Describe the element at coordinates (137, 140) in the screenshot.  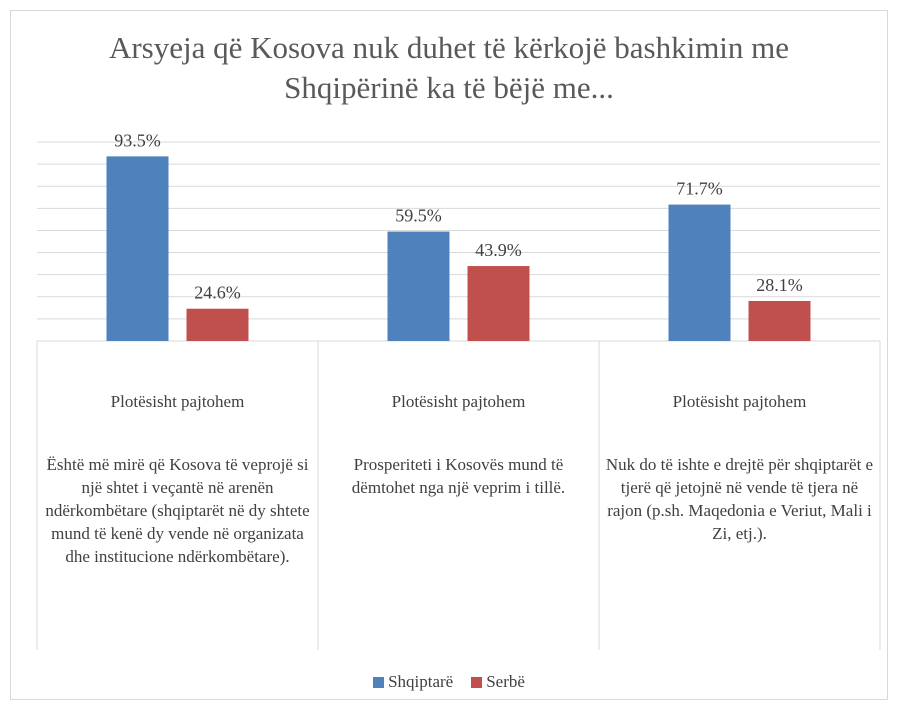
I see `data-label: 93.5%` at that location.